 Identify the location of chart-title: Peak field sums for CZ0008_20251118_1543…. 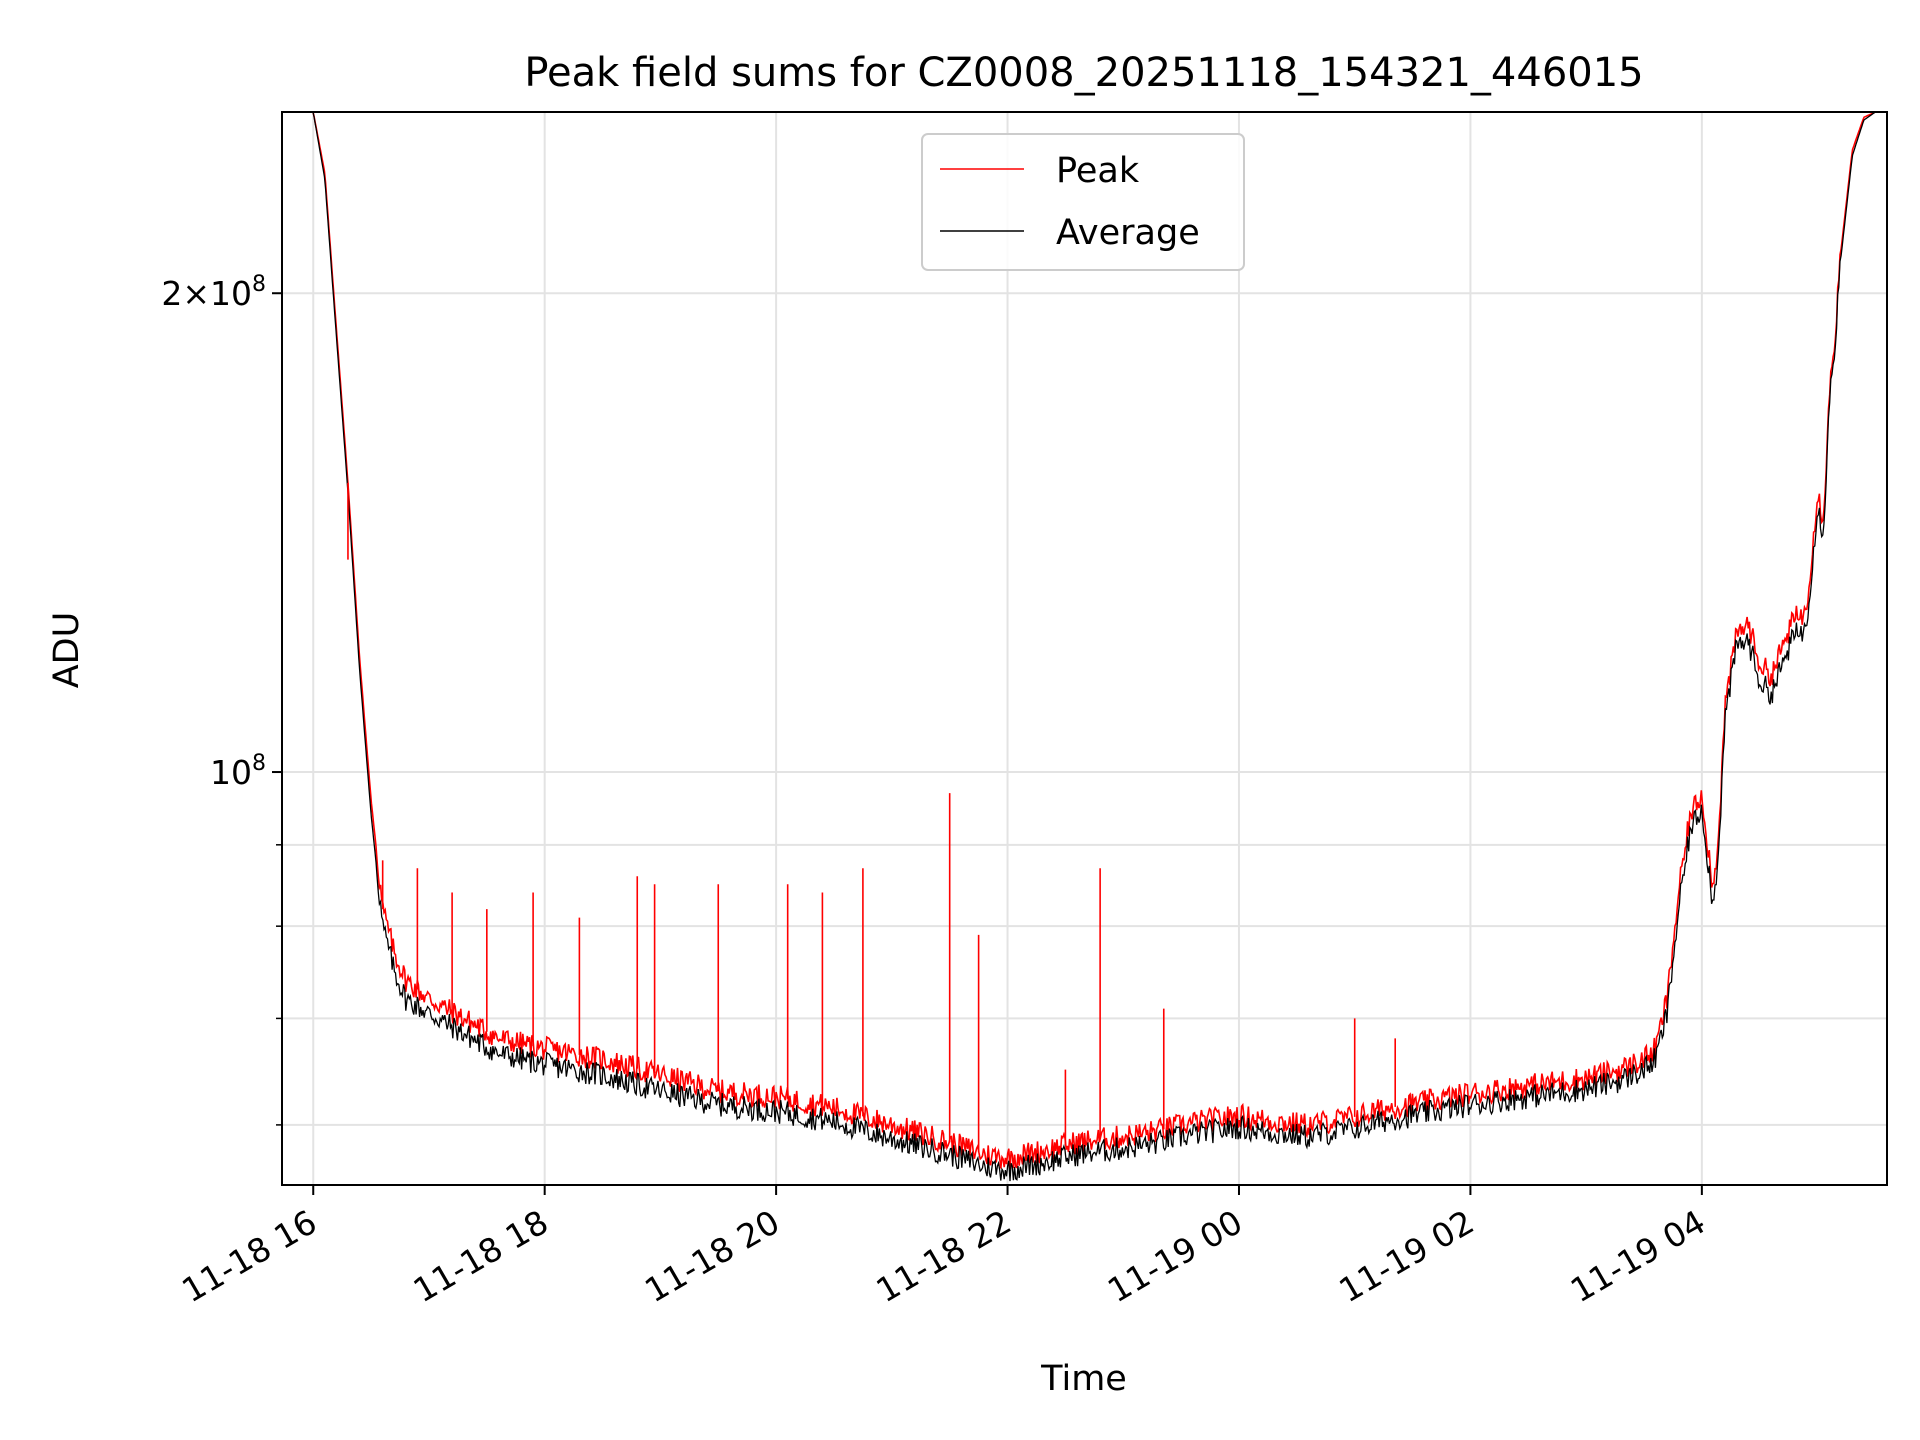
(1083, 73).